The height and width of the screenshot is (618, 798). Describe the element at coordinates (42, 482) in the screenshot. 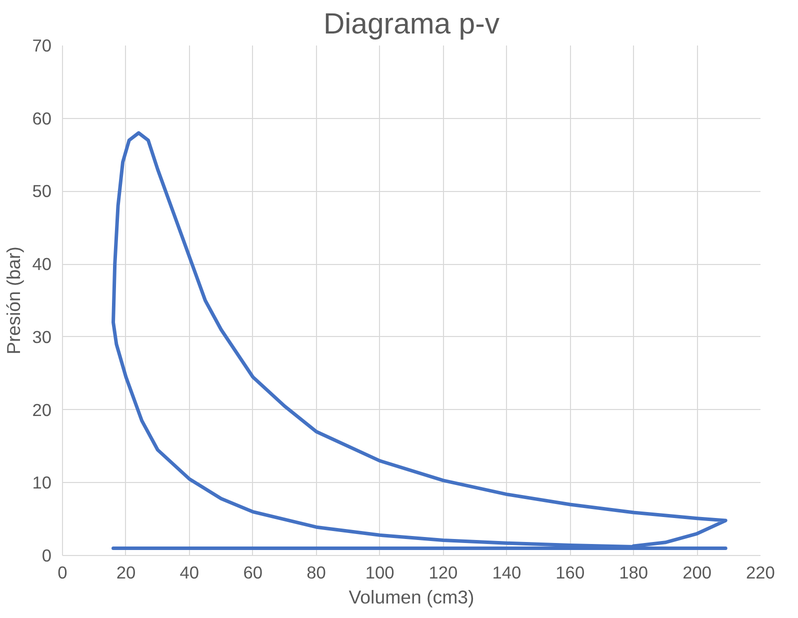

I see `y-tick-label: 10` at that location.